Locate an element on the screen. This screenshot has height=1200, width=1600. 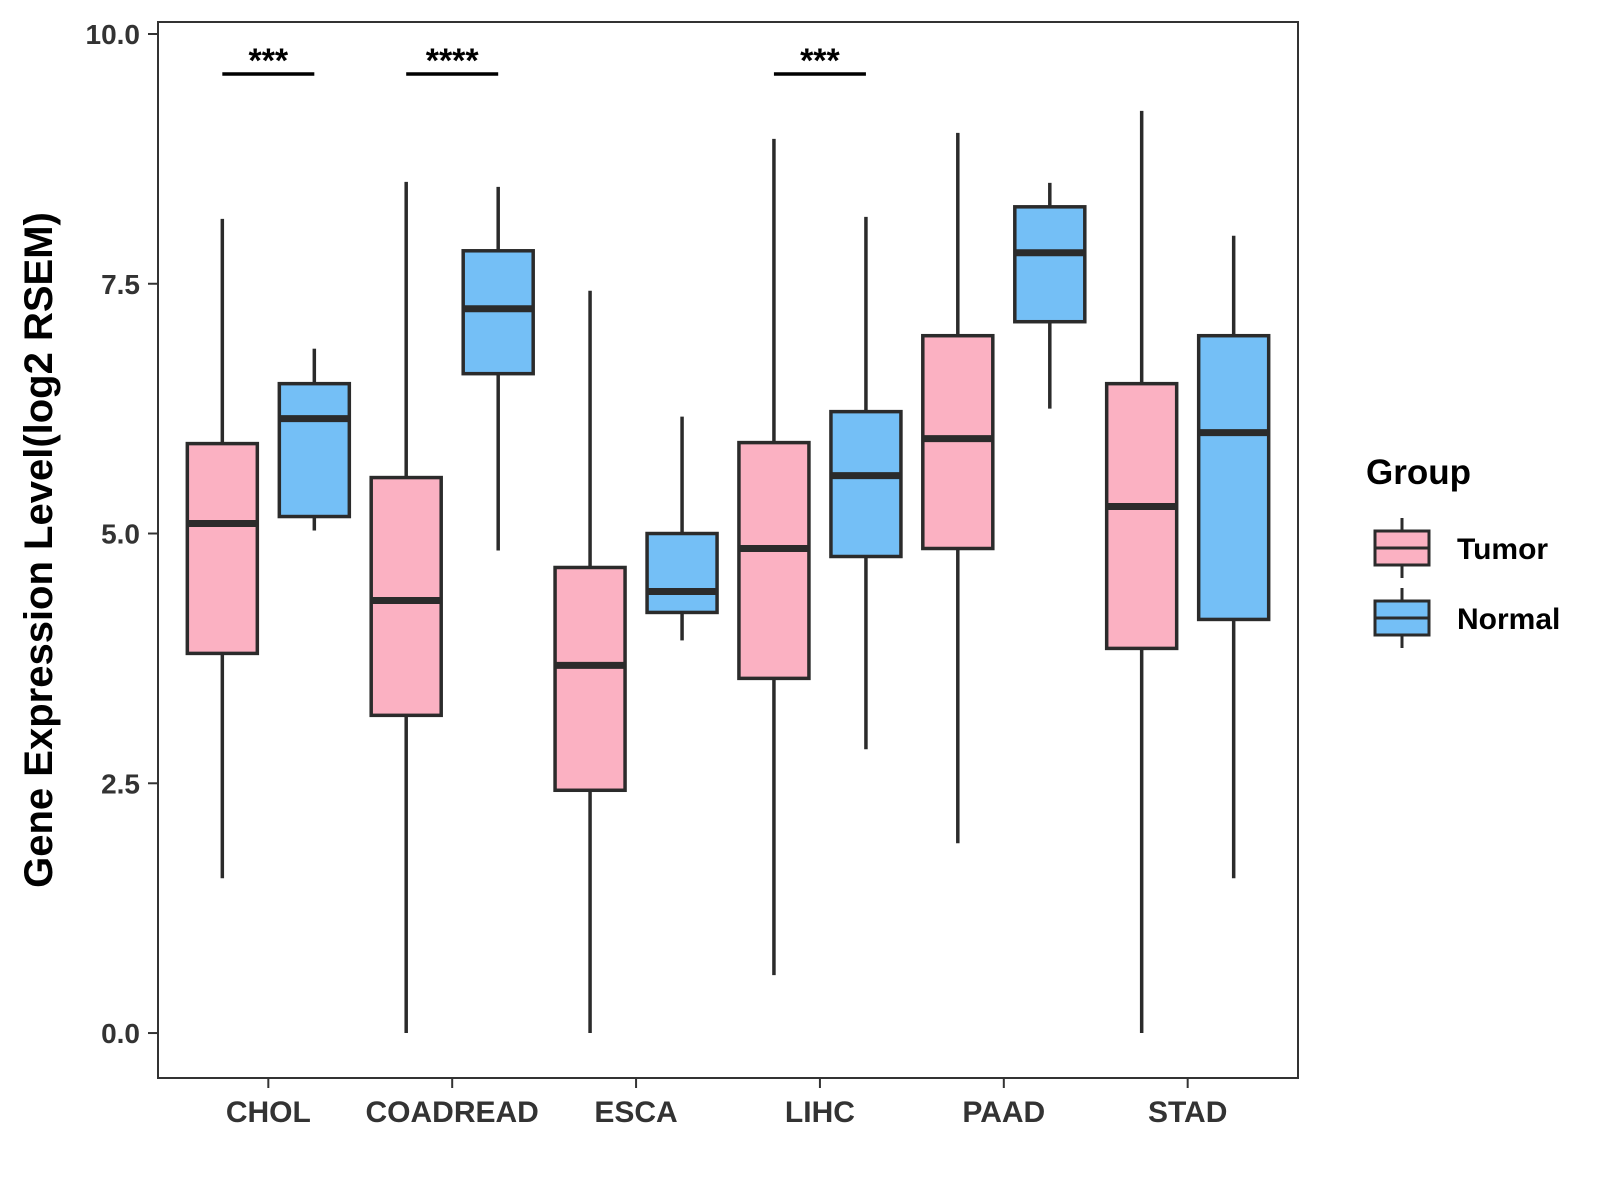
significance-label: **** is located at coordinates (453, 61).